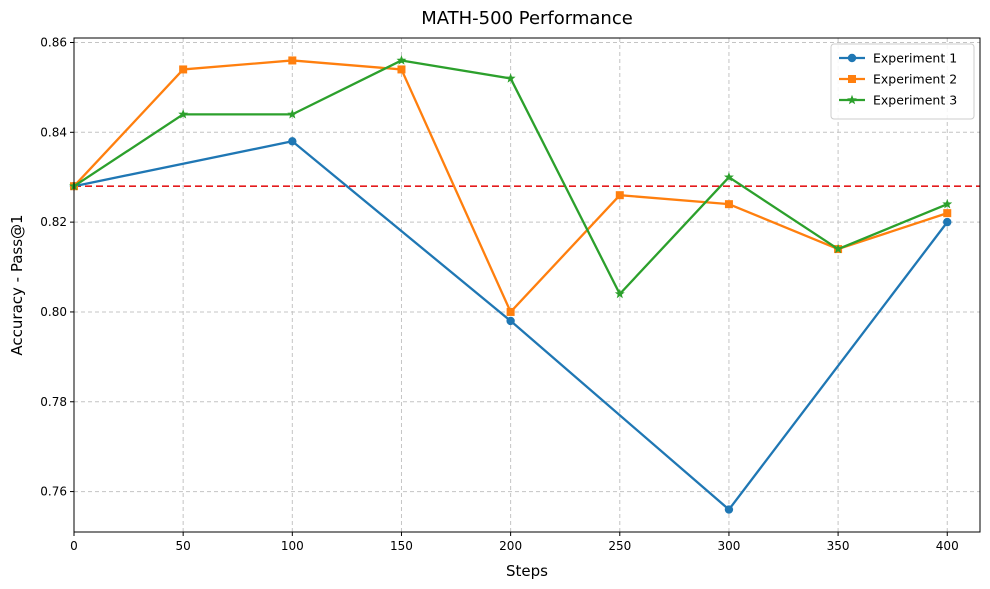  Describe the element at coordinates (57, 267) in the screenshot. I see `y-axis-ticks: 0.76 0.78 0.80 0.82 0.84 0.86` at that location.